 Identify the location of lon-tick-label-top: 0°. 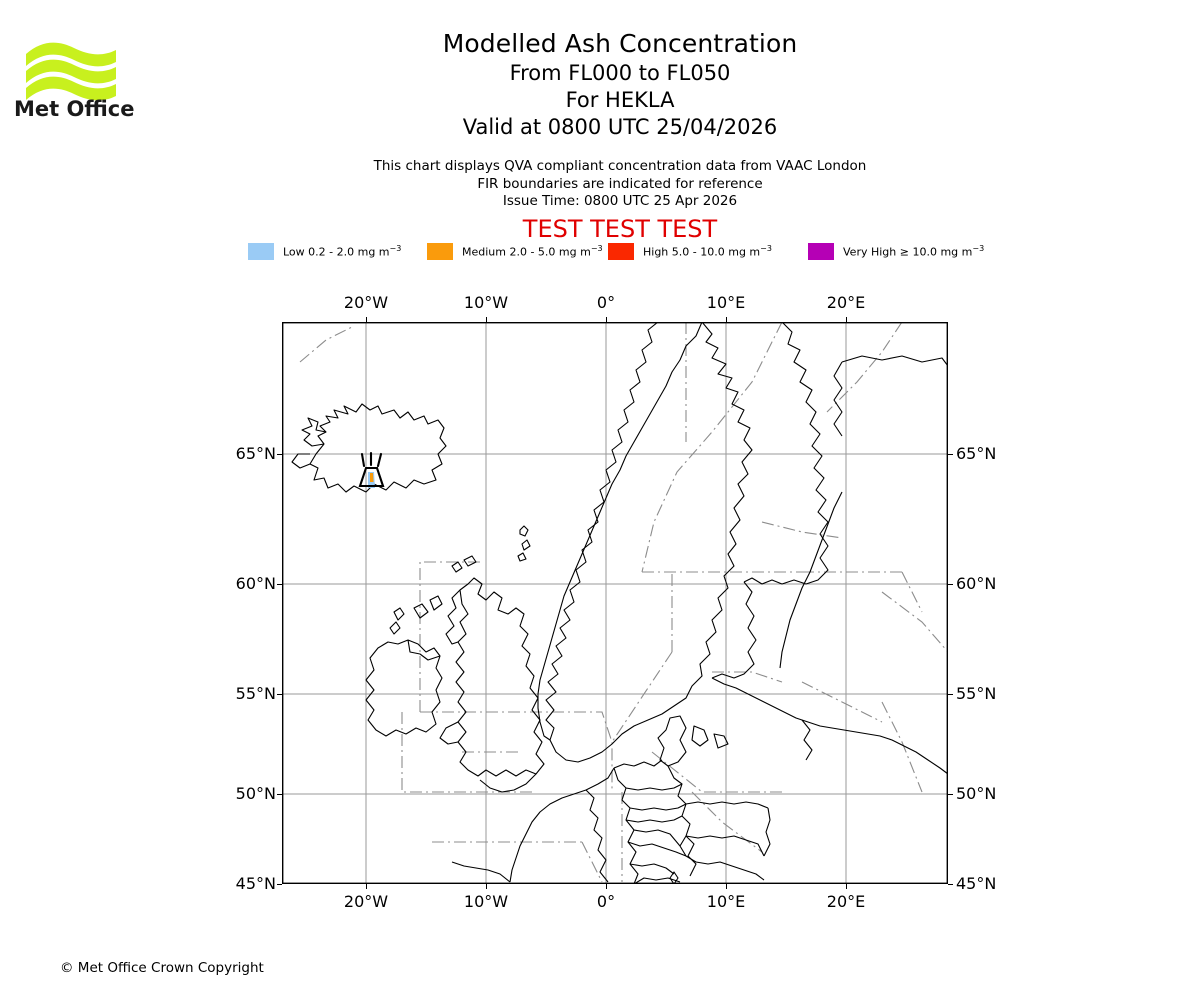
(606, 302).